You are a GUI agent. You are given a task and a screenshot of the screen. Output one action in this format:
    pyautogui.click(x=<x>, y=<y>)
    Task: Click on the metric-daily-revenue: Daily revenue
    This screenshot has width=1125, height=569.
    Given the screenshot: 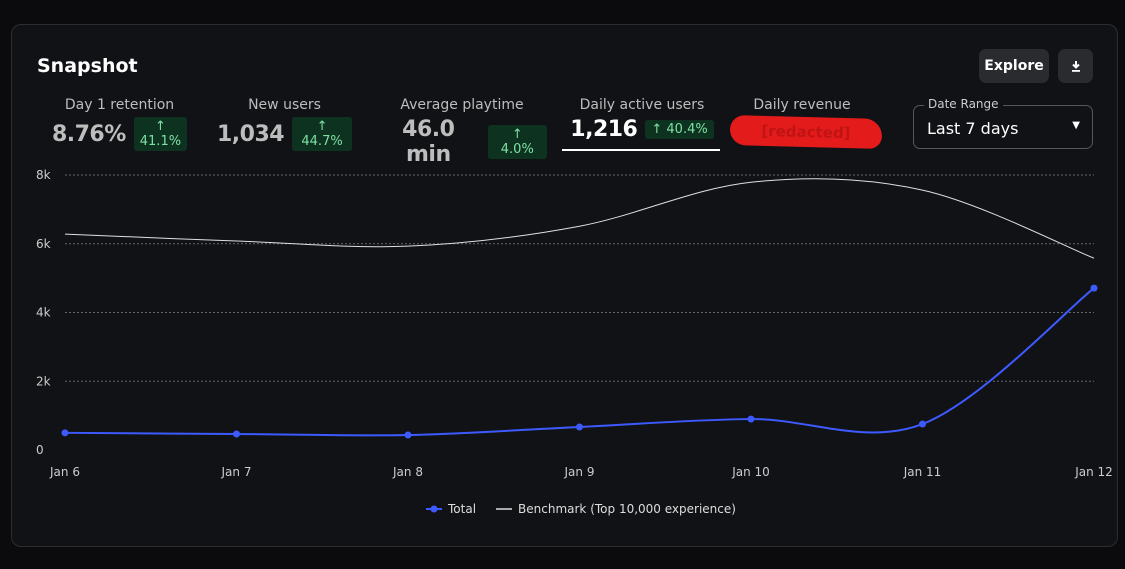 What is the action you would take?
    pyautogui.click(x=802, y=105)
    